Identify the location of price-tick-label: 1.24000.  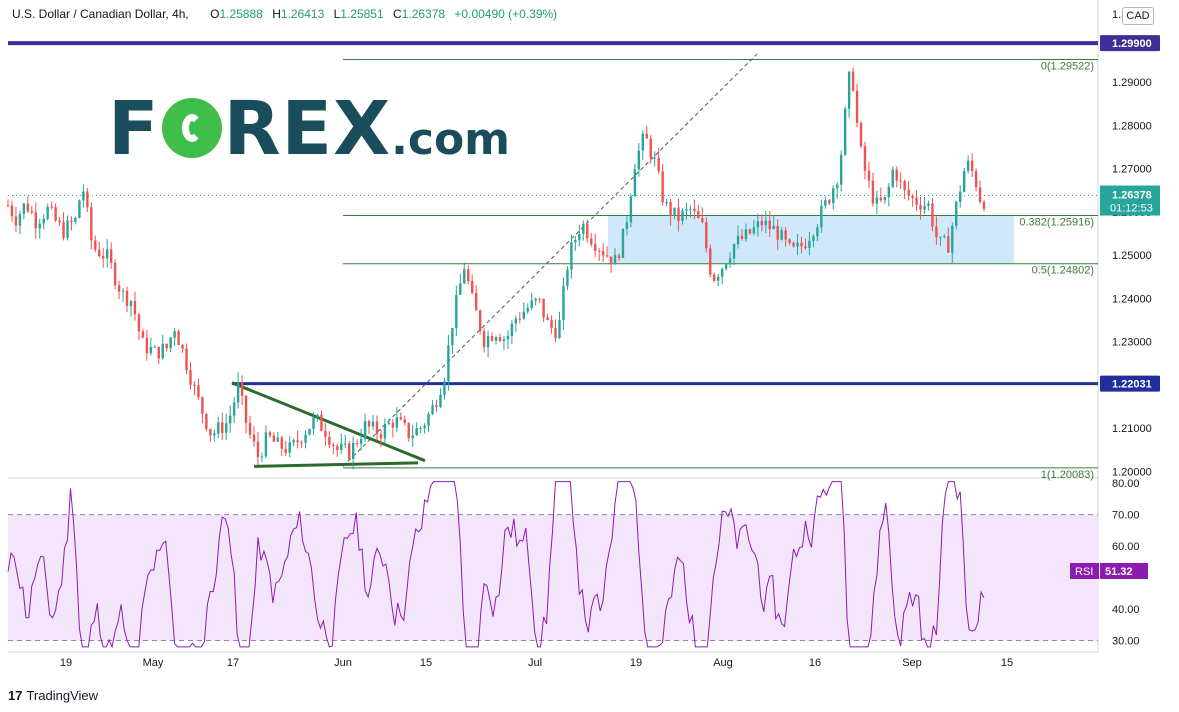
(1132, 299).